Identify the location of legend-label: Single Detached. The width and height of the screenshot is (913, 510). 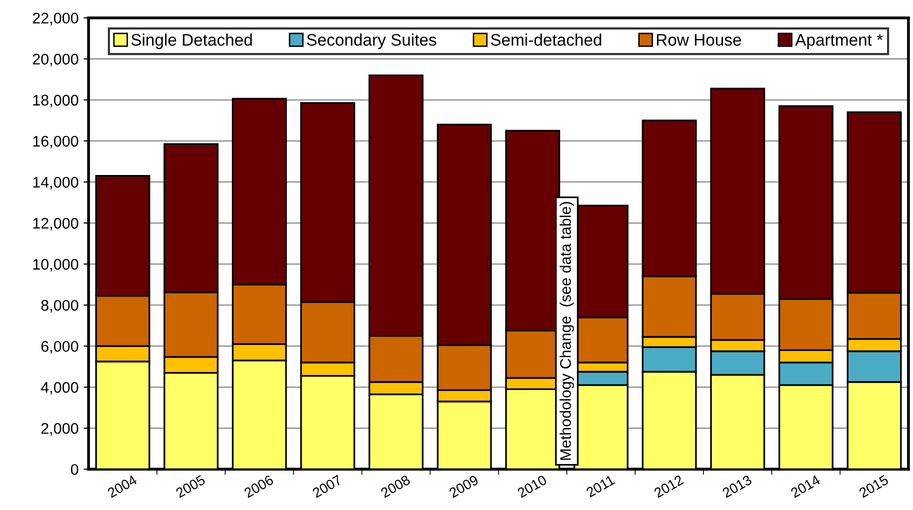
(191, 42).